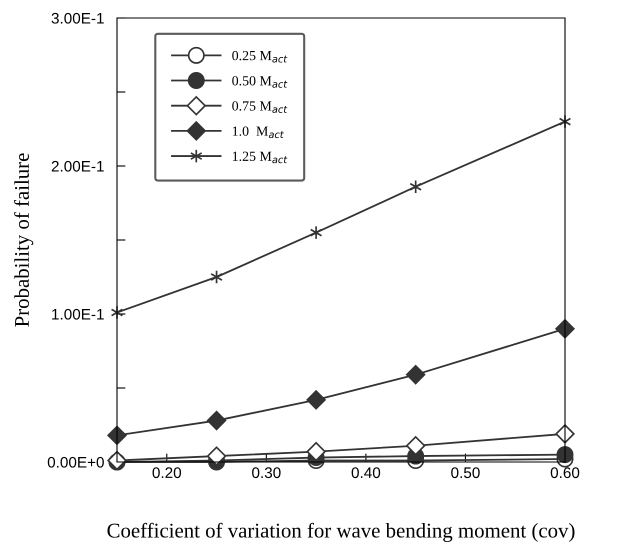 The height and width of the screenshot is (556, 633). I want to click on y-tick-label: 2.00E-1, so click(78, 166).